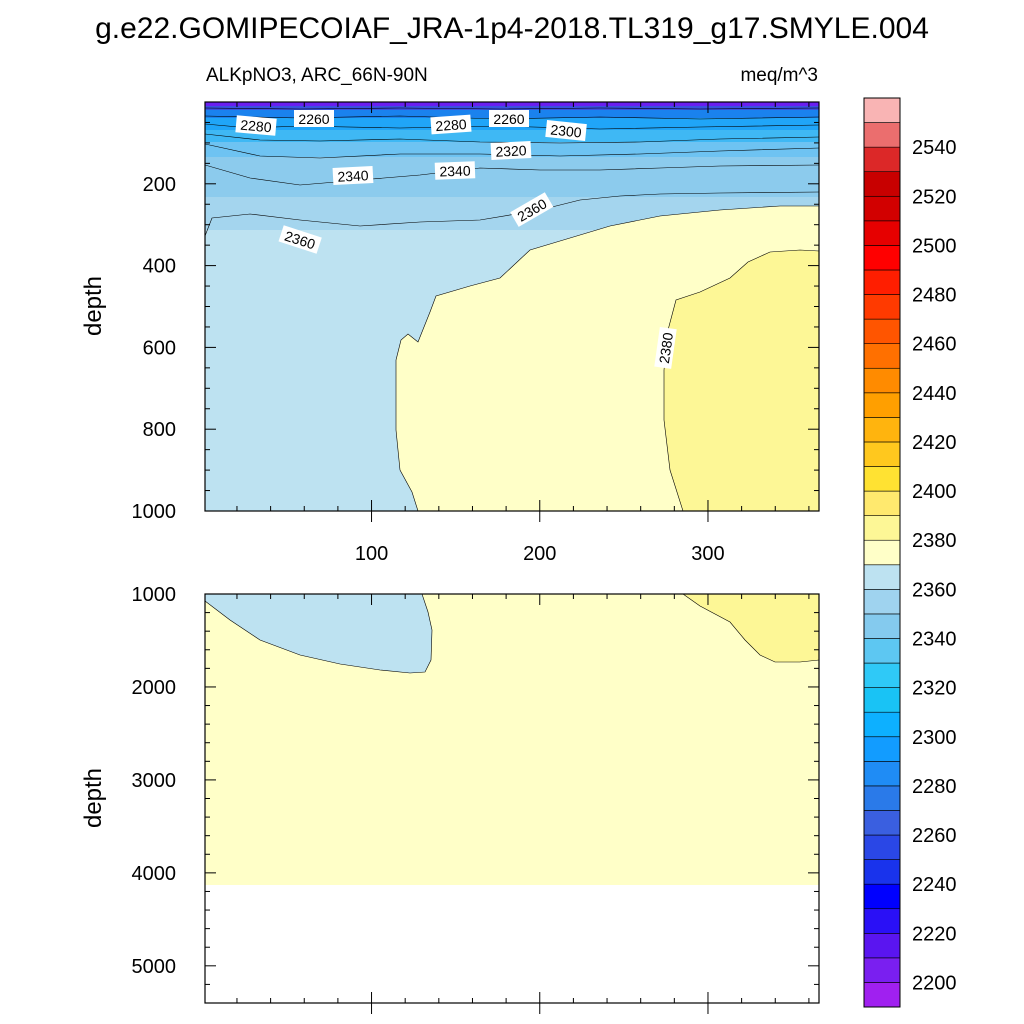 This screenshot has width=1024, height=1024. What do you see at coordinates (934, 345) in the screenshot?
I see `colorbar-label: 2460` at bounding box center [934, 345].